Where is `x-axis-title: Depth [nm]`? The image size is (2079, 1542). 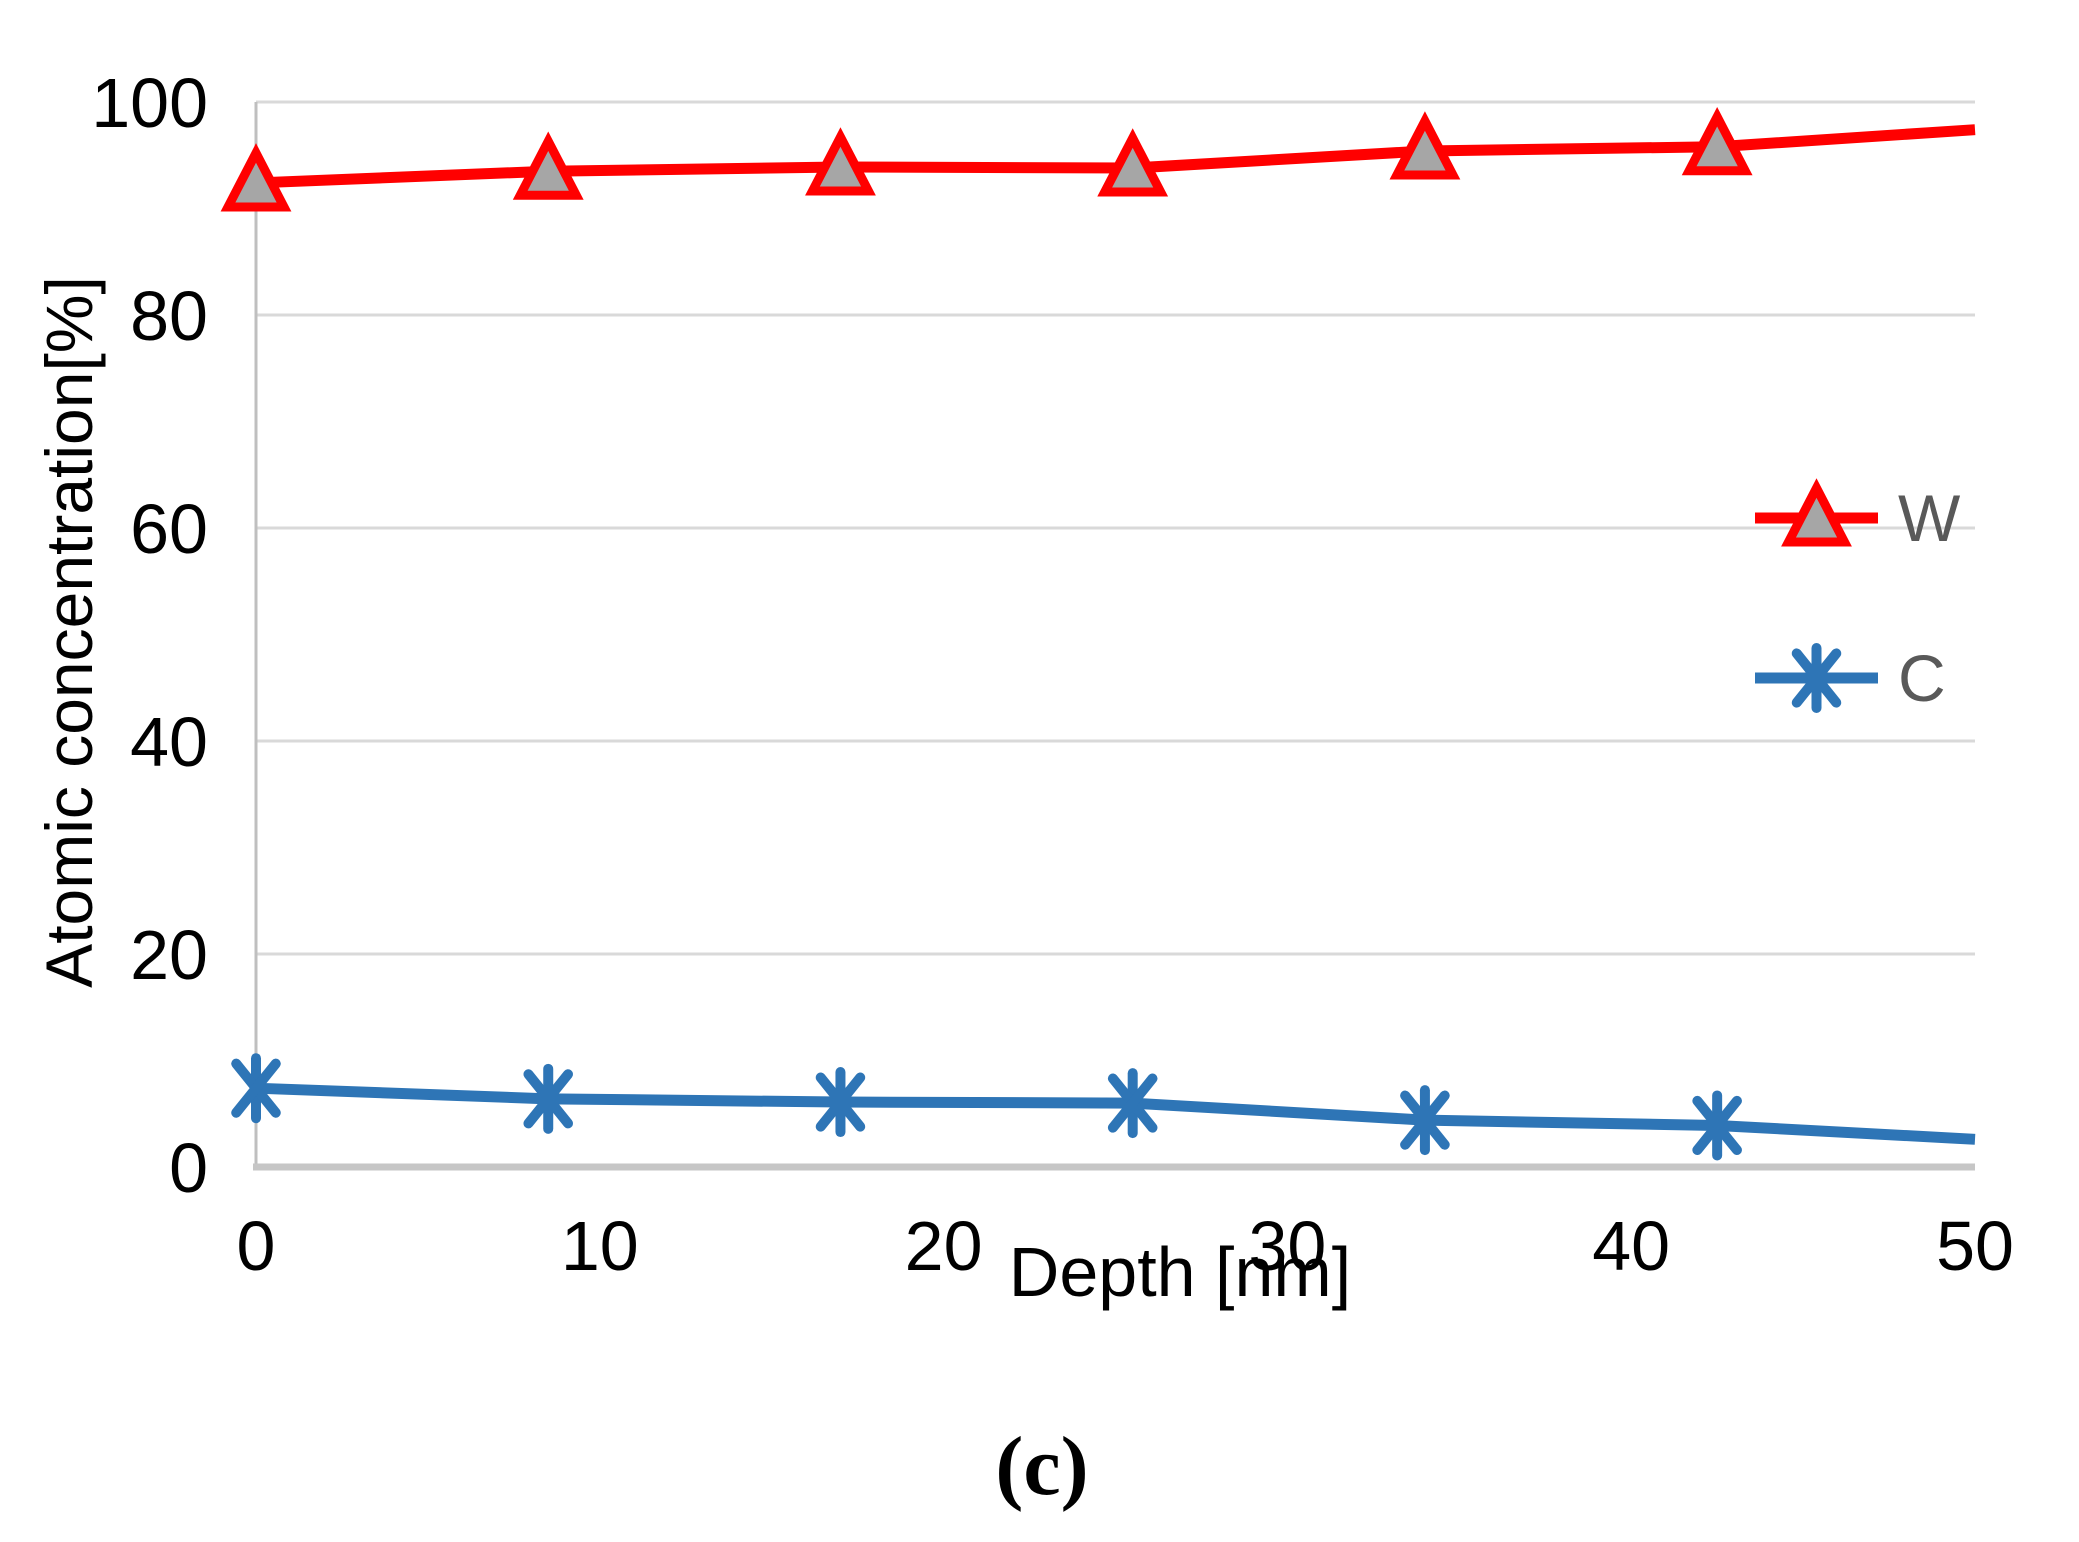
x-axis-title: Depth [nm] is located at coordinates (1180, 1272).